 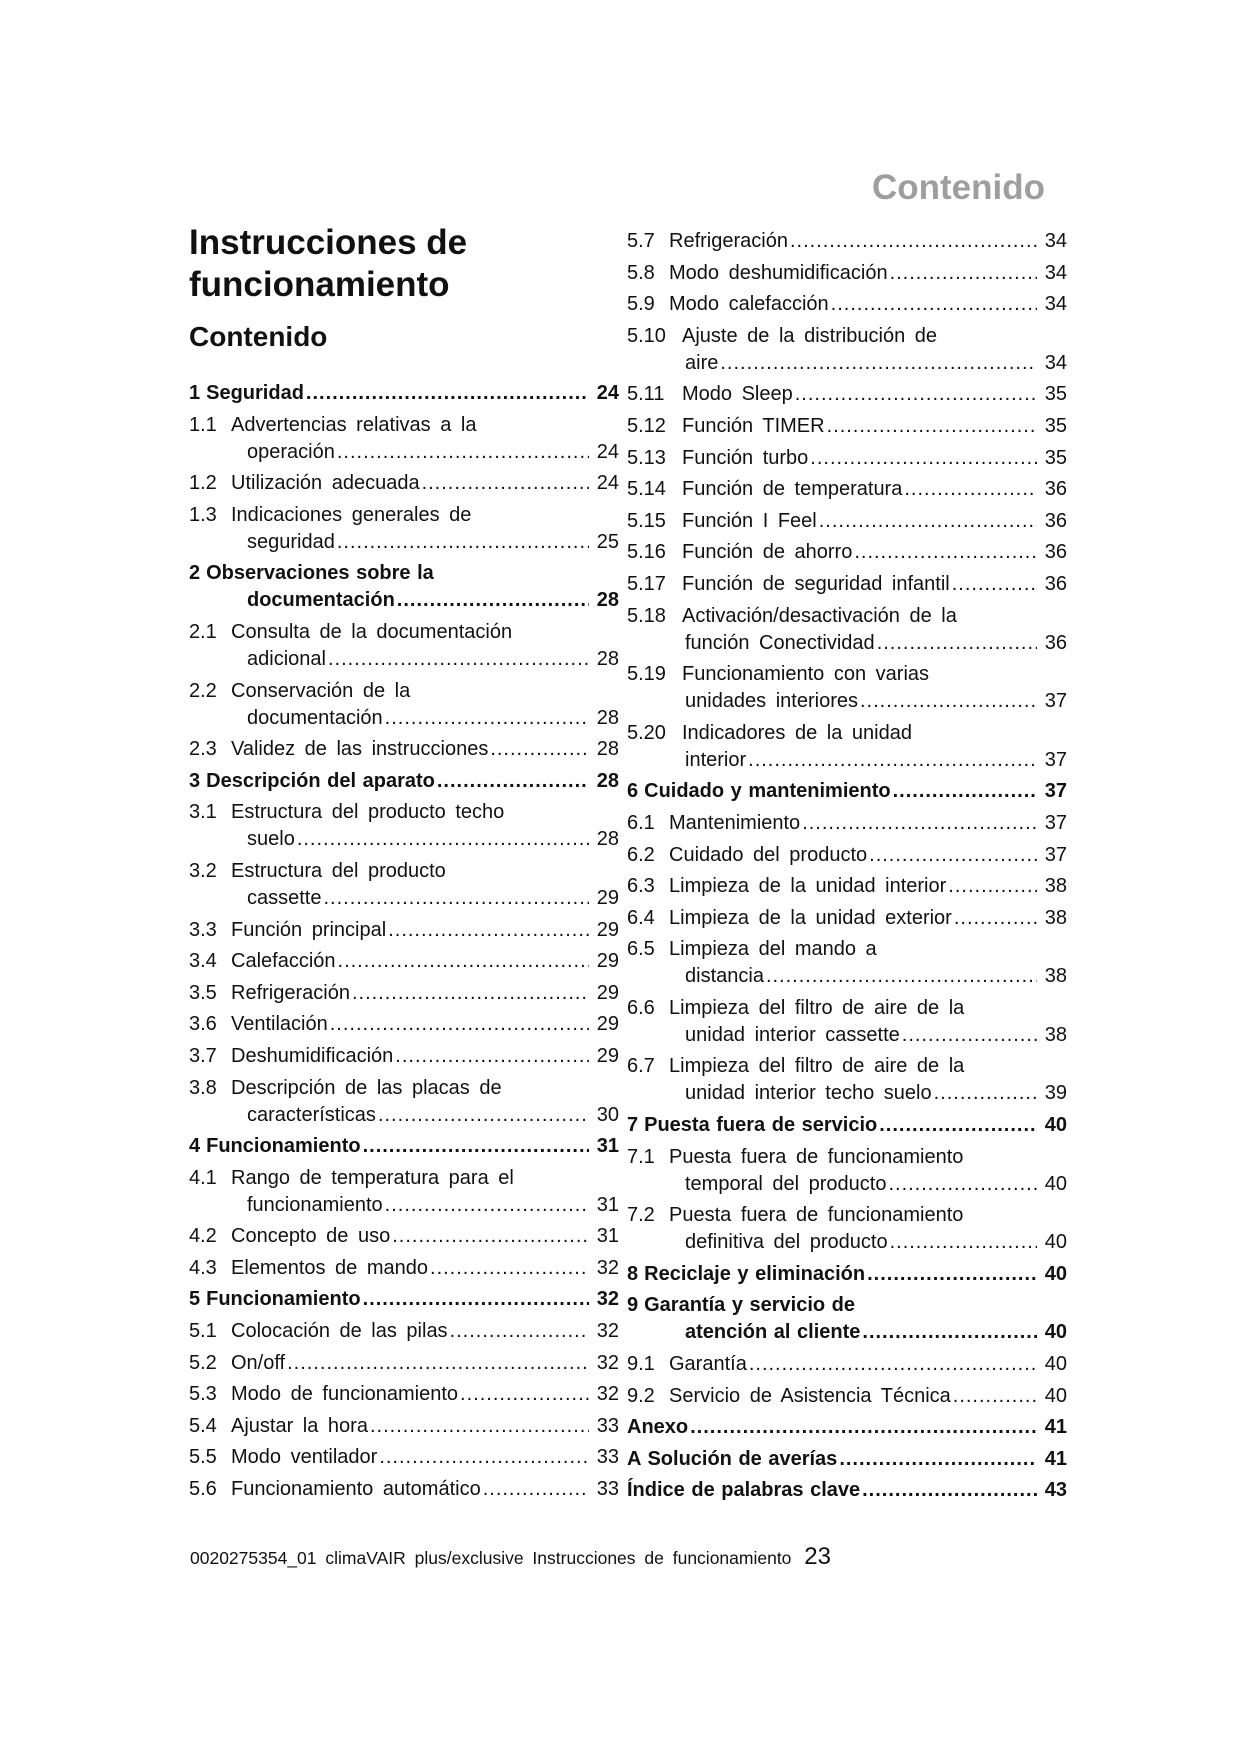 What do you see at coordinates (780, 642) in the screenshot?
I see `toc-entry-title: función Conectividad` at bounding box center [780, 642].